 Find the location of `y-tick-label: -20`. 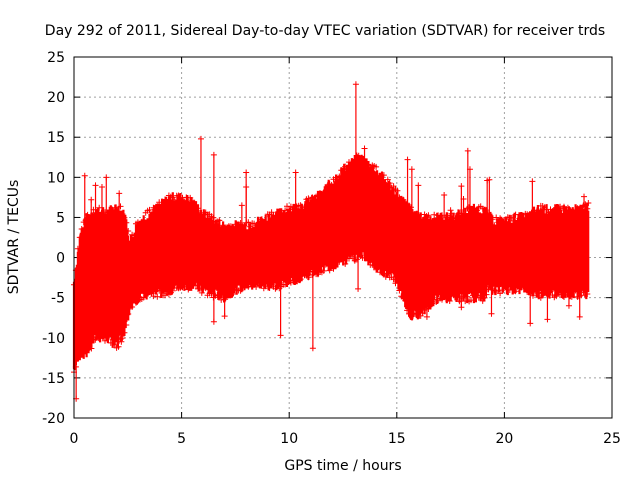

y-tick-label: -20 is located at coordinates (53, 419).